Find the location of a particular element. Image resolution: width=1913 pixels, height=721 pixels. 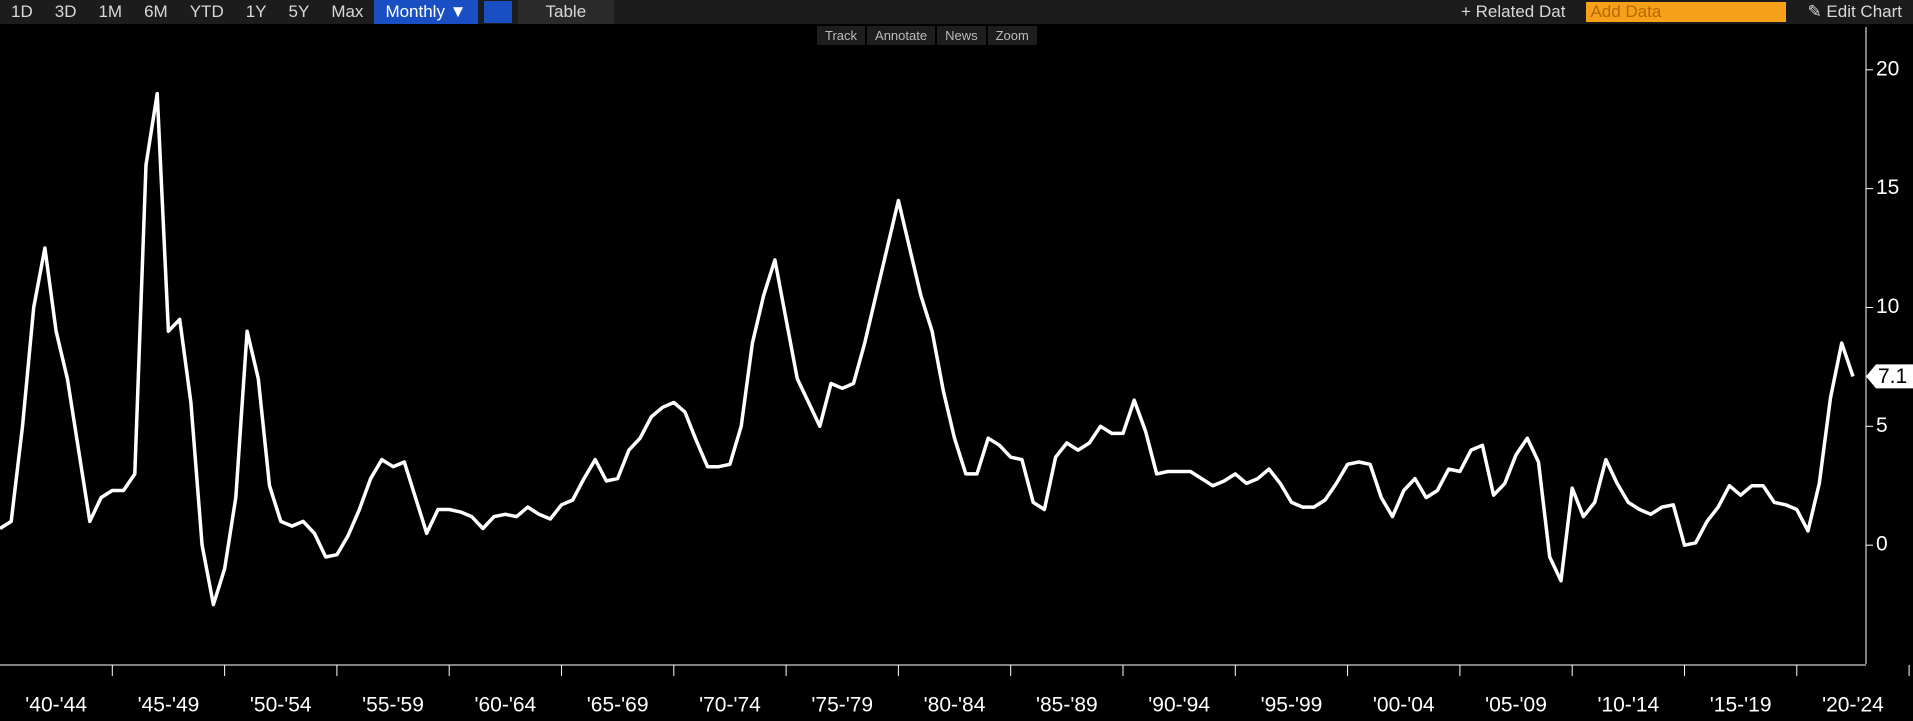

x-tick-label: '95-'99 is located at coordinates (1292, 705).